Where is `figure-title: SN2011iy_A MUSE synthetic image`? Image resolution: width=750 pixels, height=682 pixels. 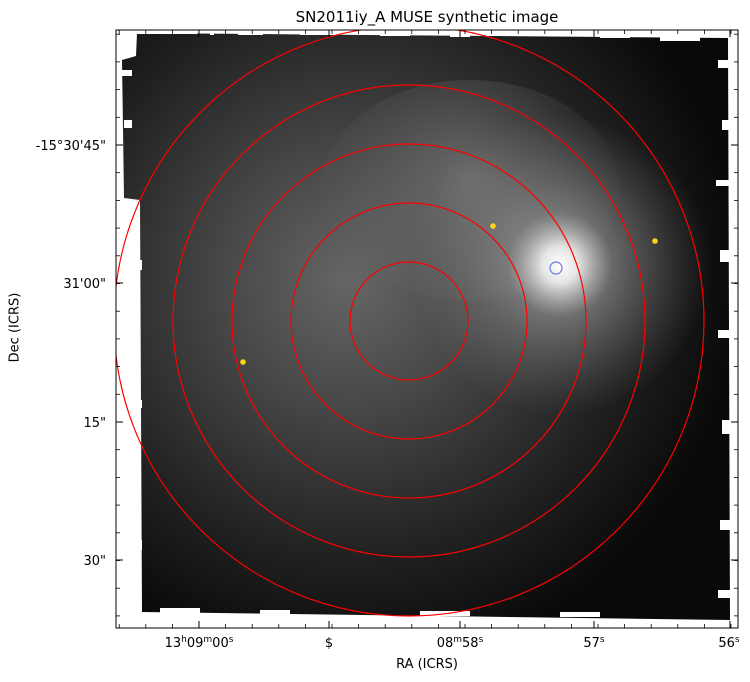
figure-title: SN2011iy_A MUSE synthetic image is located at coordinates (427, 17).